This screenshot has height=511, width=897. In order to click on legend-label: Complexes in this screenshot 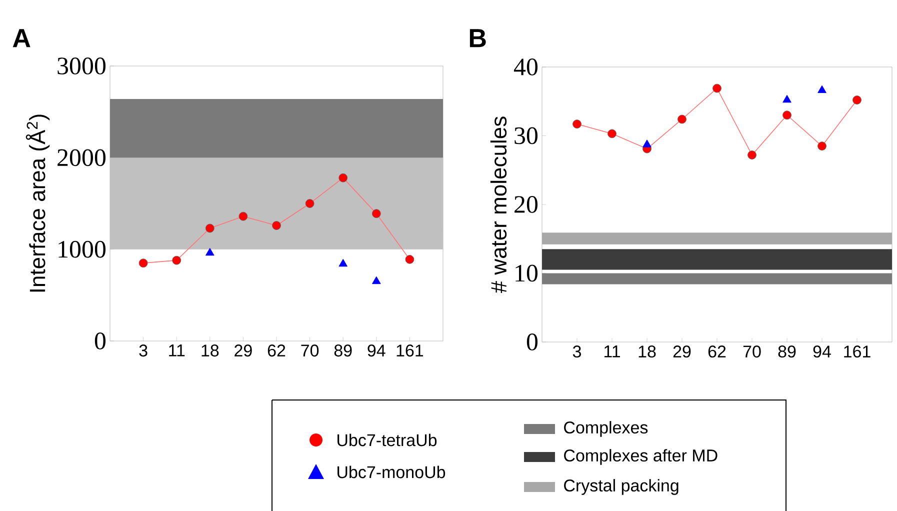, I will do `click(606, 429)`.